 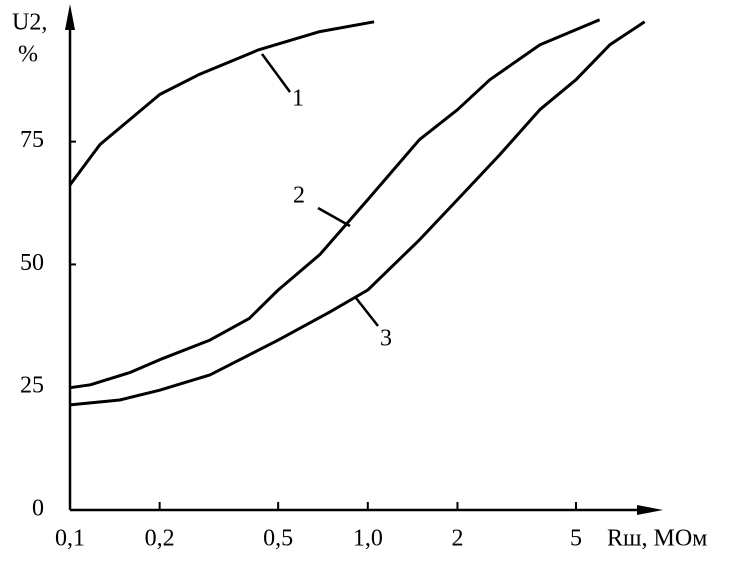 What do you see at coordinates (221, 103) in the screenshot?
I see `curve` at bounding box center [221, 103].